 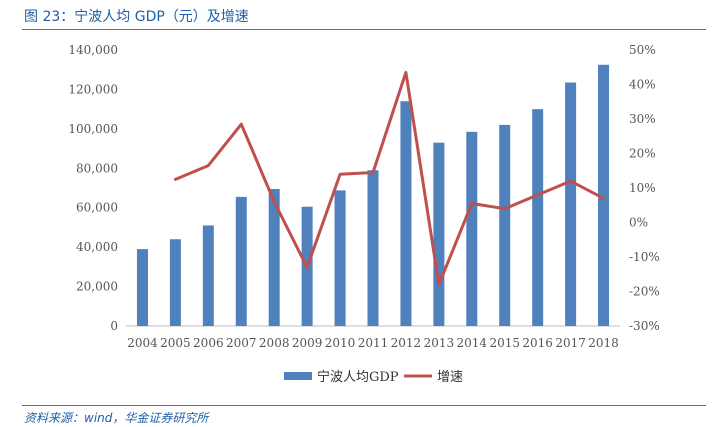 I want to click on x-tick-label: 2017, so click(x=570, y=343).